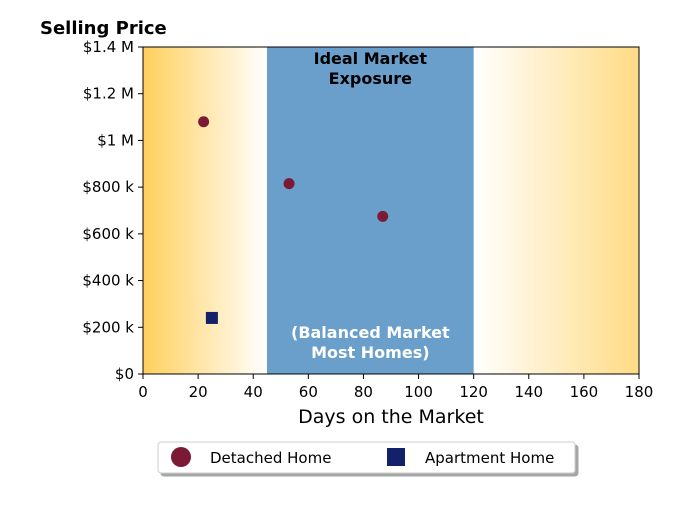  Describe the element at coordinates (253, 392) in the screenshot. I see `x-tick-label: 40` at that location.